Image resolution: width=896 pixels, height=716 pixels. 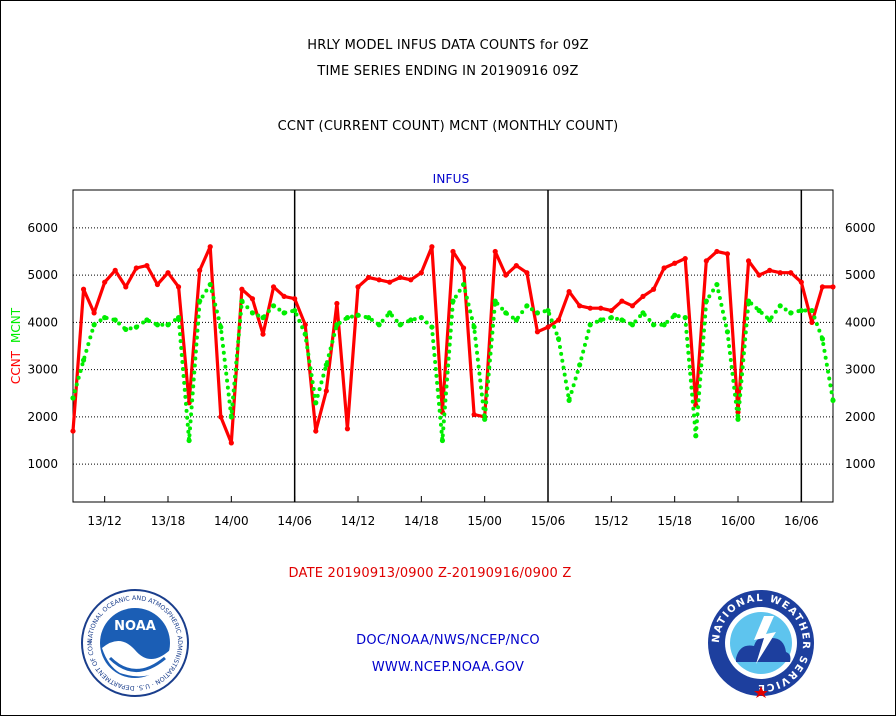 What do you see at coordinates (42, 464) in the screenshot?
I see `y-tick-label-left: 1000` at bounding box center [42, 464].